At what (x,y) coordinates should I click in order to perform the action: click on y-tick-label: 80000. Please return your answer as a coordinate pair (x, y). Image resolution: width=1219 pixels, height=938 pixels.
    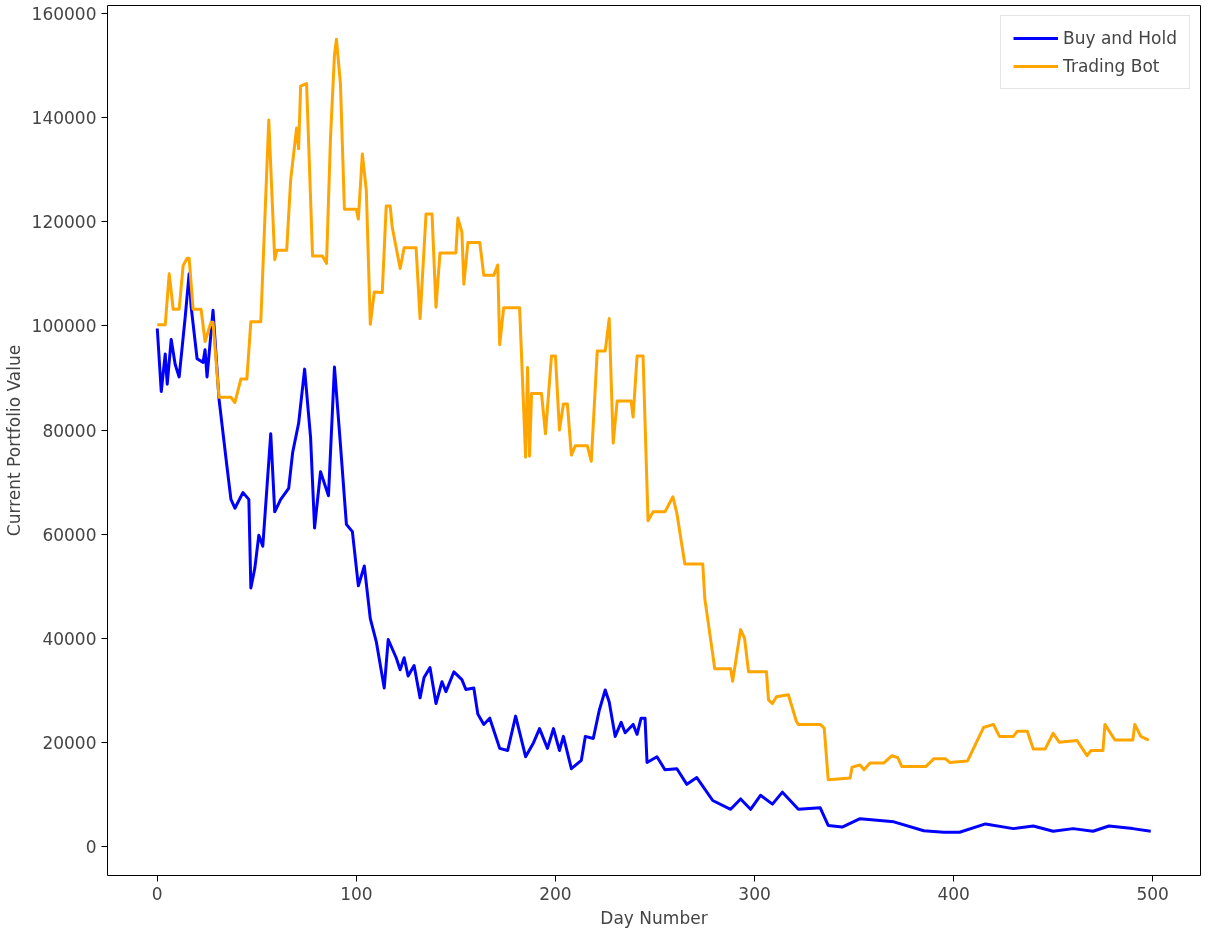
    Looking at the image, I should click on (69, 430).